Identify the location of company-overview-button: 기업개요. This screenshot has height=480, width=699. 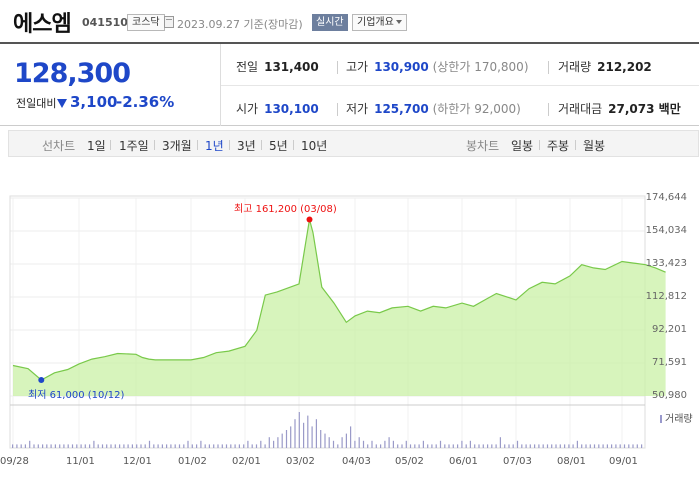
(379, 22).